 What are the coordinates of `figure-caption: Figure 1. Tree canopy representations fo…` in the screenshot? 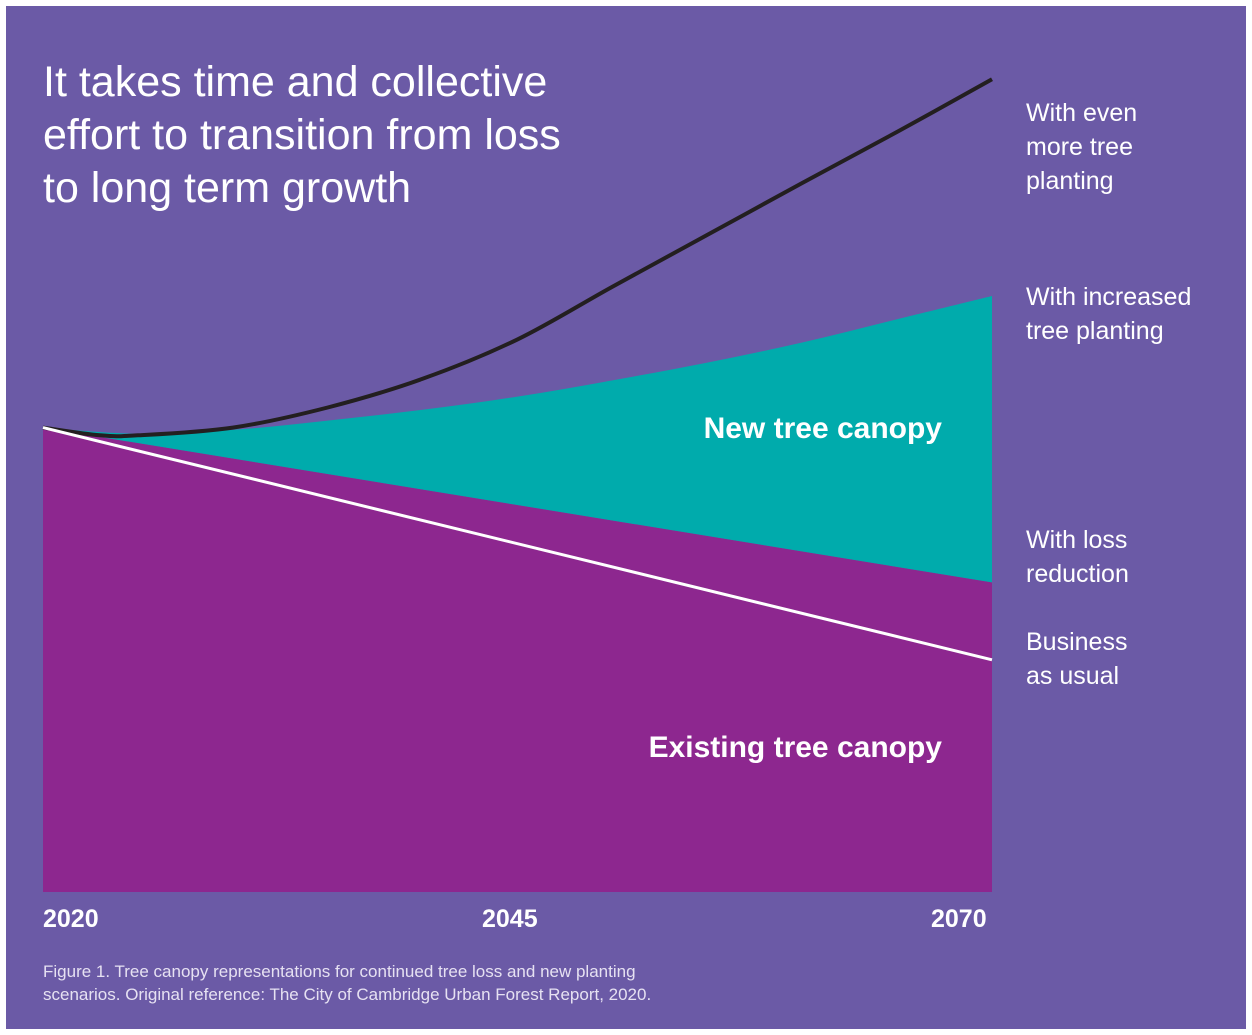 It's located at (347, 983).